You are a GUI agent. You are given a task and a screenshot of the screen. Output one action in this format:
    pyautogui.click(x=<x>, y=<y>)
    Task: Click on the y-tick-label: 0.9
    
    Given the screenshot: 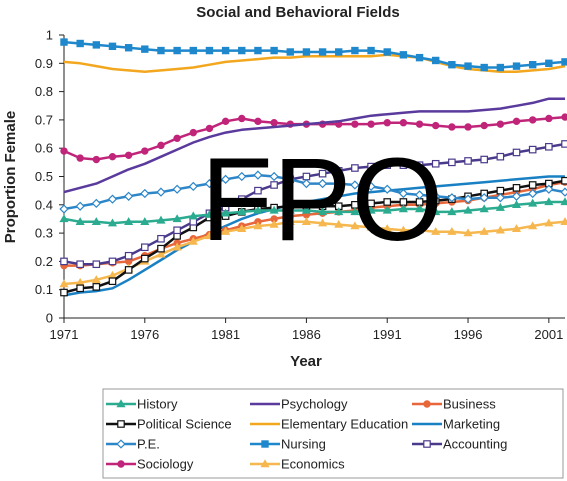 What is the action you would take?
    pyautogui.click(x=44, y=63)
    